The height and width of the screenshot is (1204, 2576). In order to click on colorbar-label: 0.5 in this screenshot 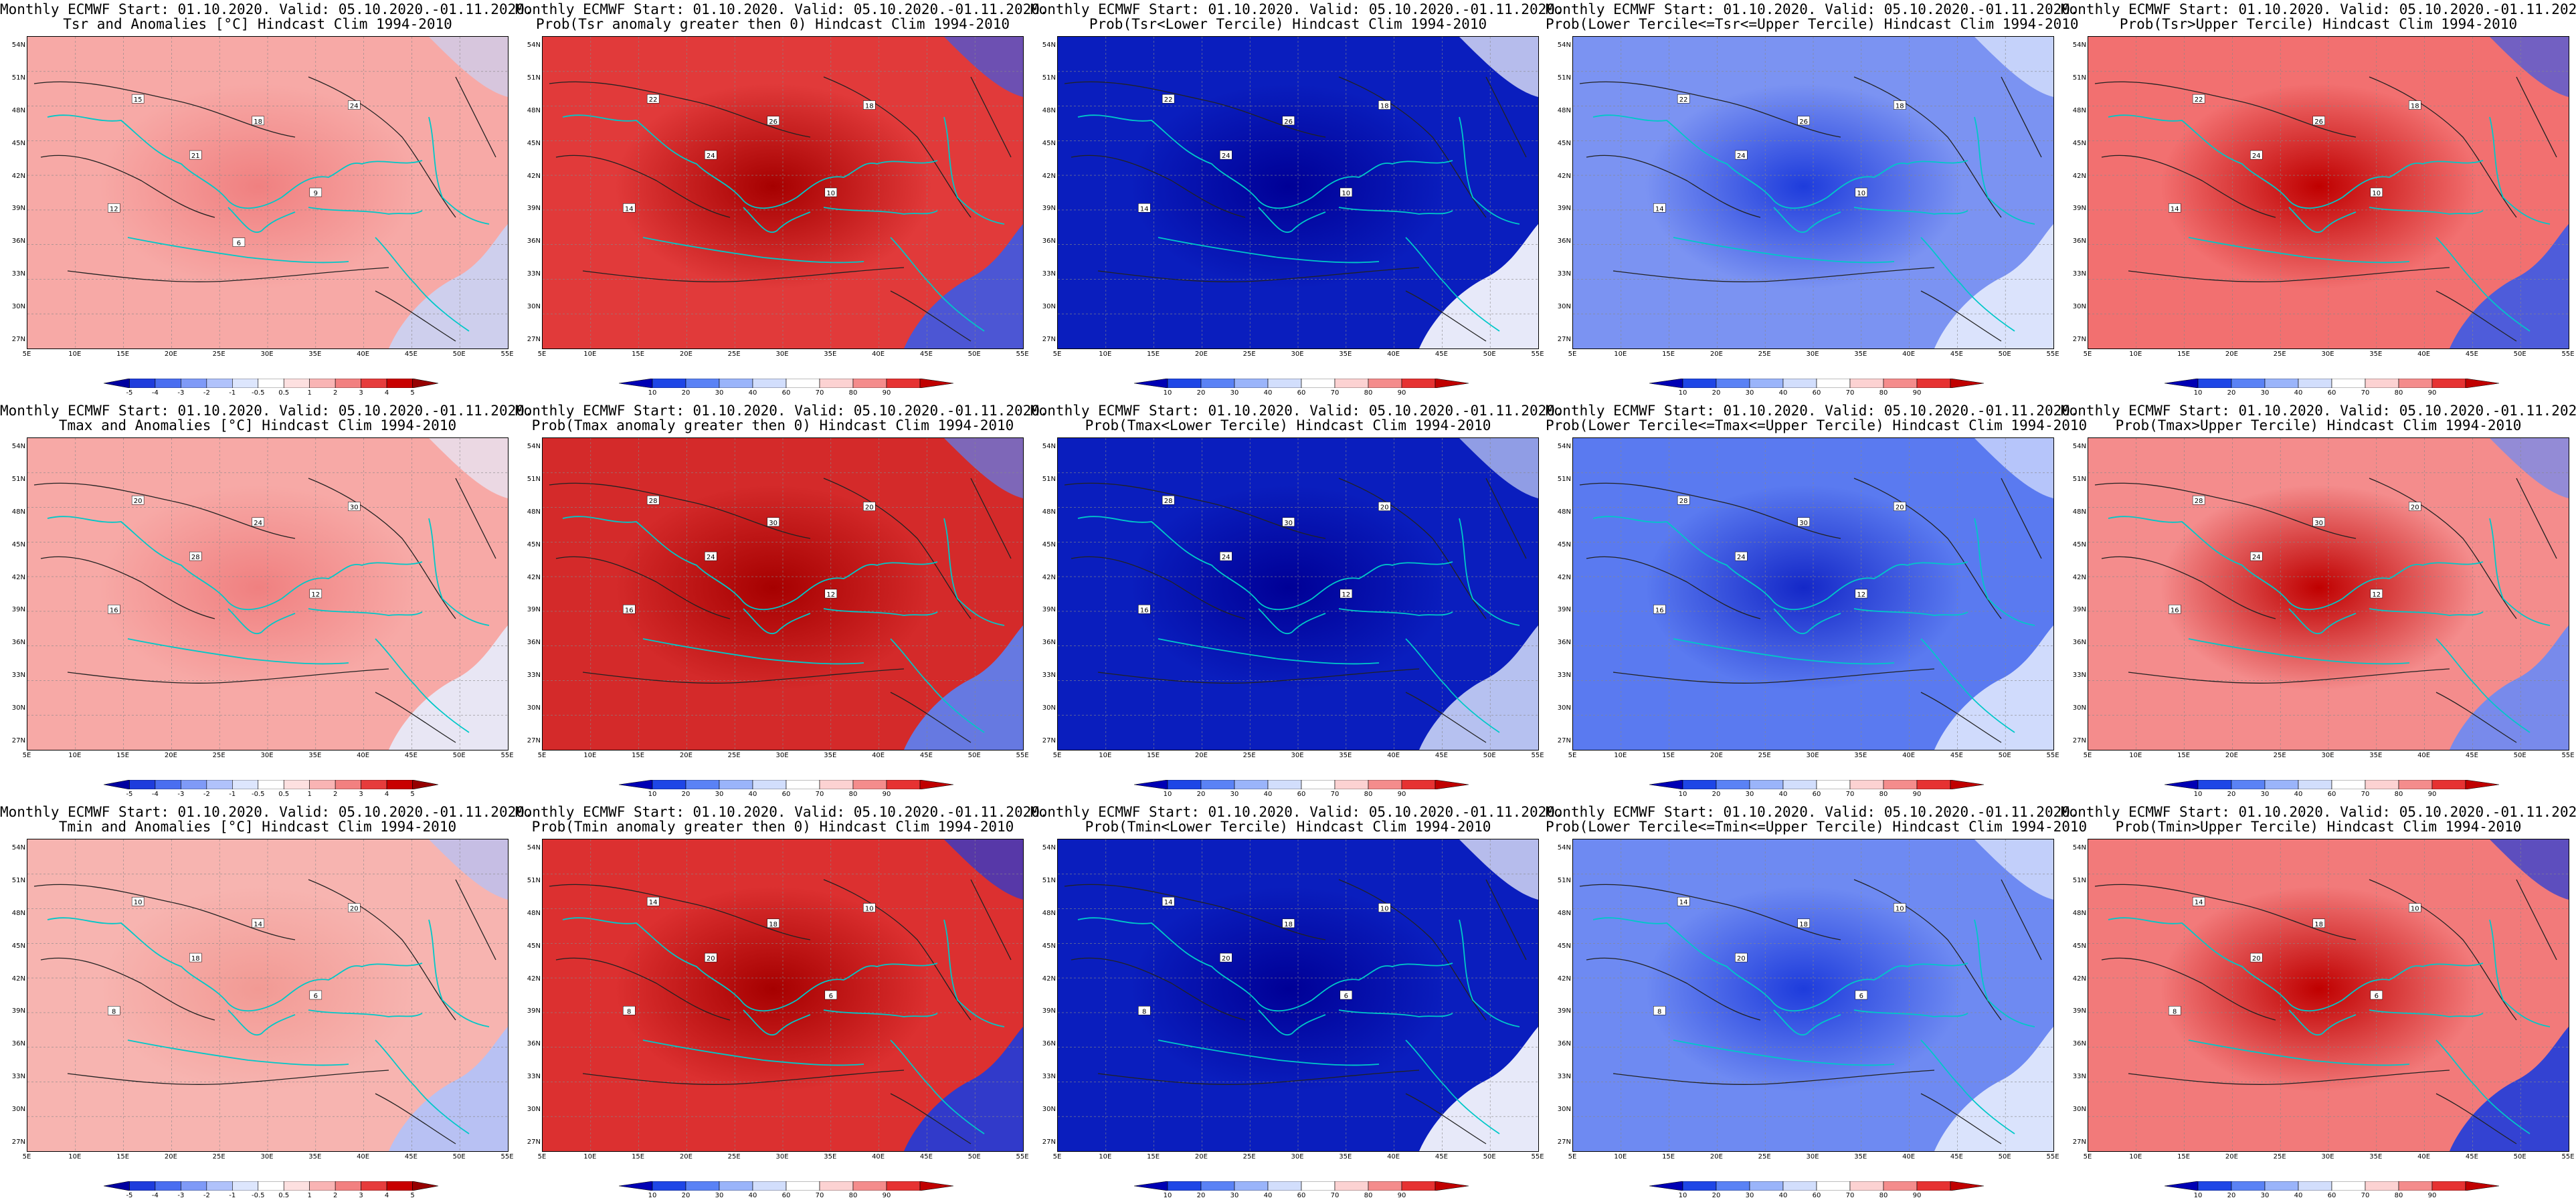, I will do `click(284, 393)`.